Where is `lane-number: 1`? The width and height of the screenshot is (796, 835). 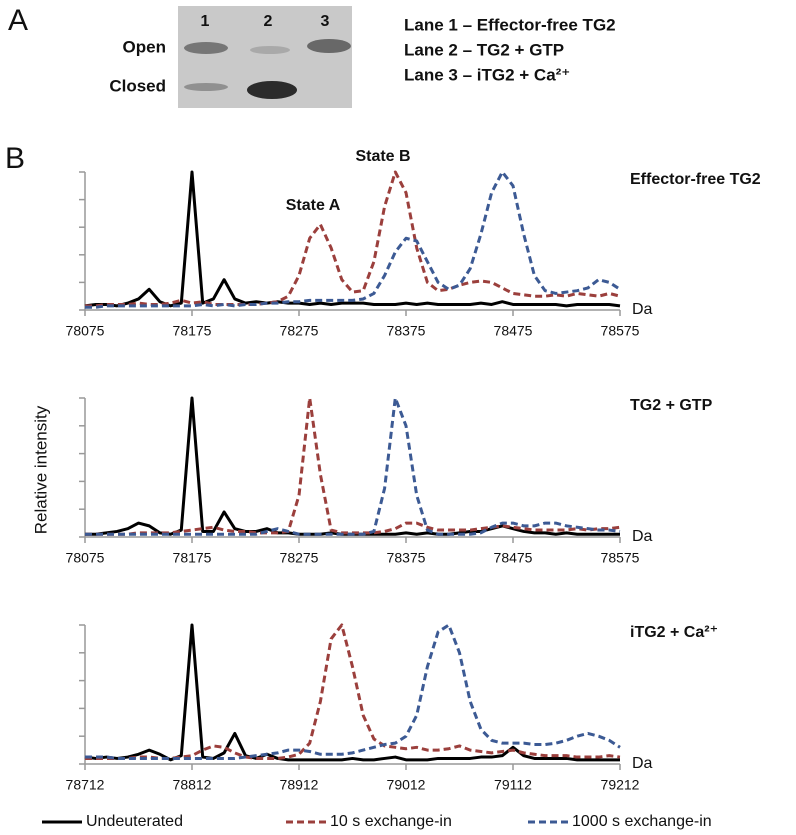 lane-number: 1 is located at coordinates (205, 21).